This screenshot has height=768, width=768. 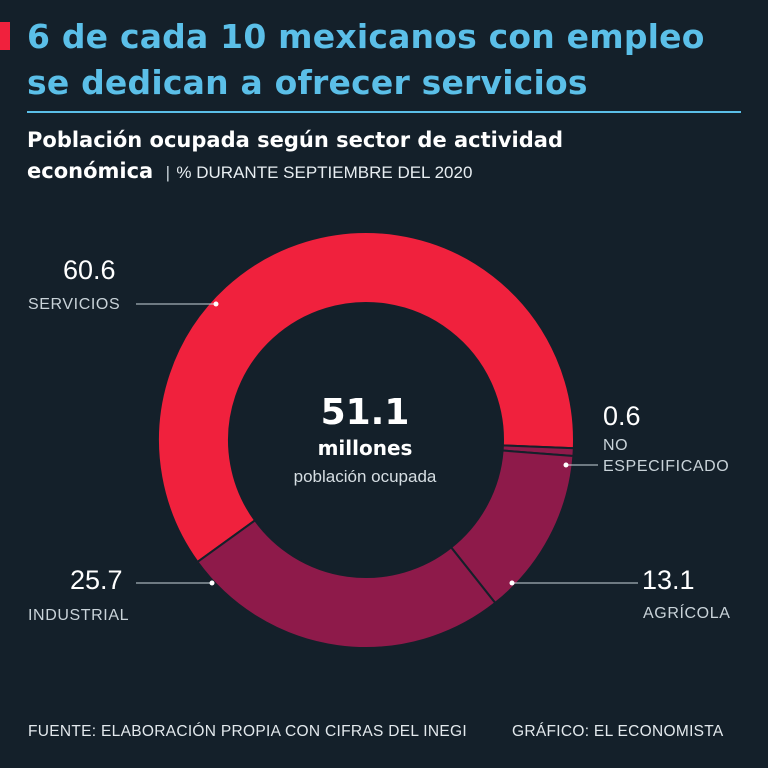 I want to click on value-label-no-especificado: 0.6, so click(x=622, y=416).